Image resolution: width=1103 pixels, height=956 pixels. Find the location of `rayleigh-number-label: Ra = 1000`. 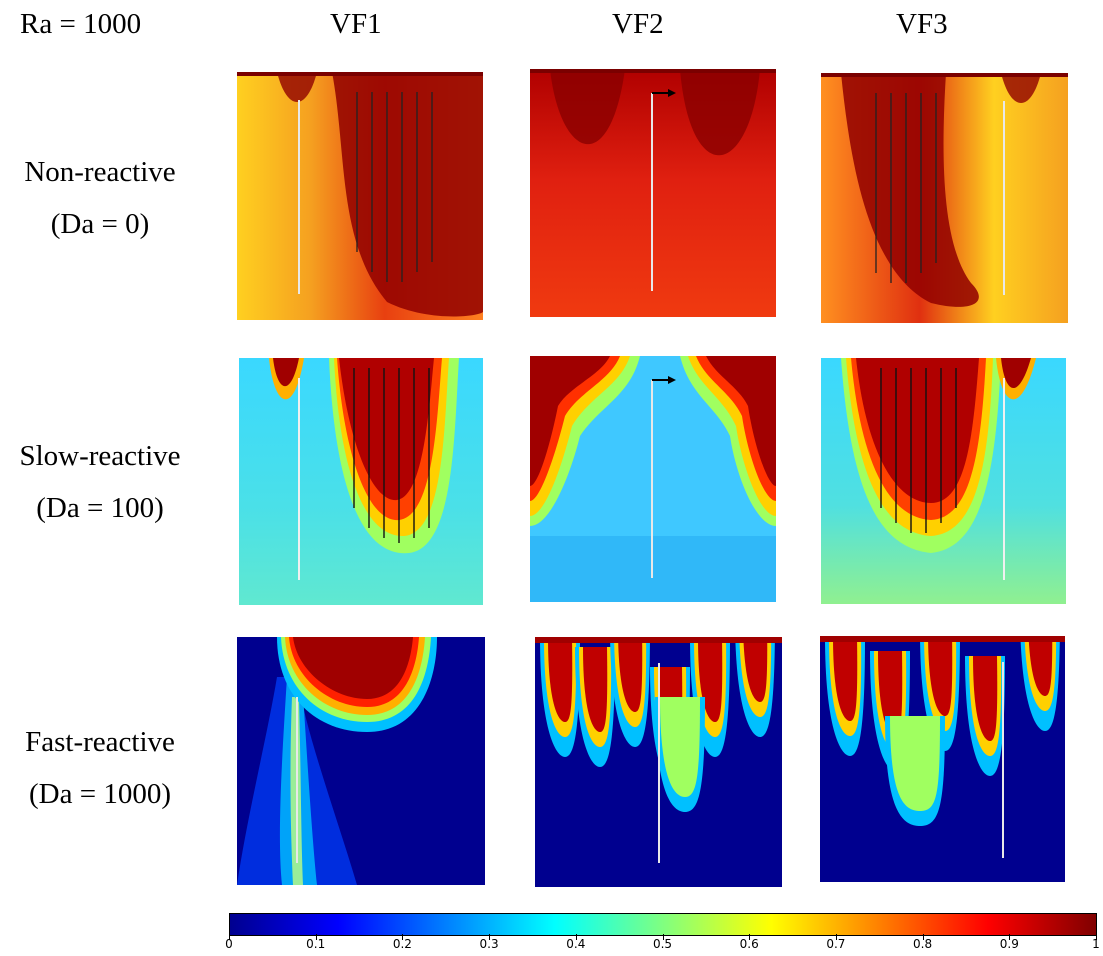

rayleigh-number-label: Ra = 1000 is located at coordinates (81, 24).